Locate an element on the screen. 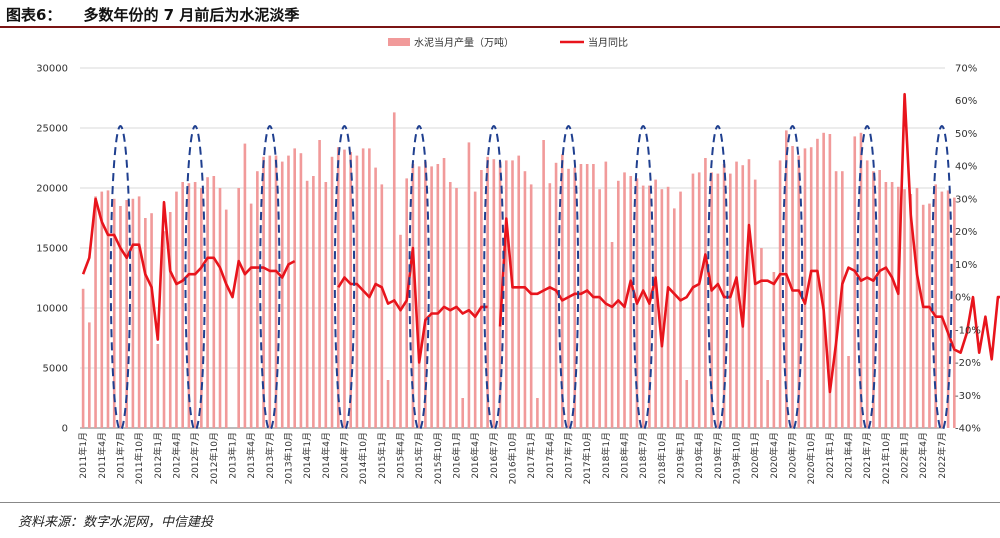  x-tick-label: 2011年7月 is located at coordinates (120, 455).